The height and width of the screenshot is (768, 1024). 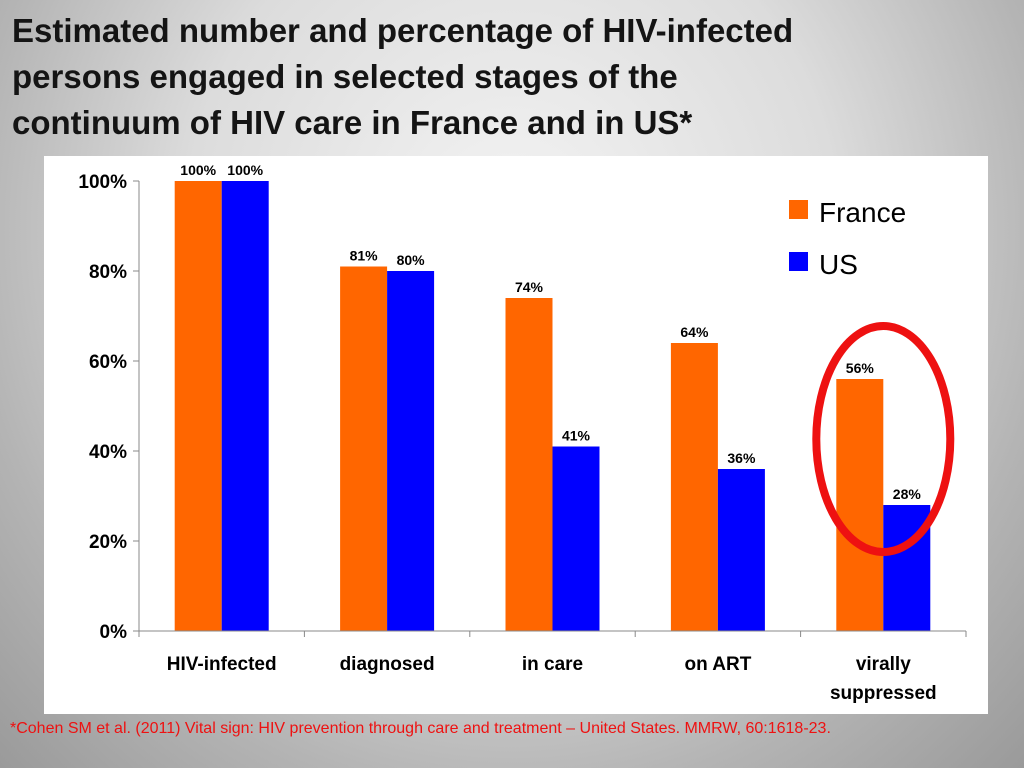 What do you see at coordinates (411, 451) in the screenshot?
I see `bar-us-diagnosed` at bounding box center [411, 451].